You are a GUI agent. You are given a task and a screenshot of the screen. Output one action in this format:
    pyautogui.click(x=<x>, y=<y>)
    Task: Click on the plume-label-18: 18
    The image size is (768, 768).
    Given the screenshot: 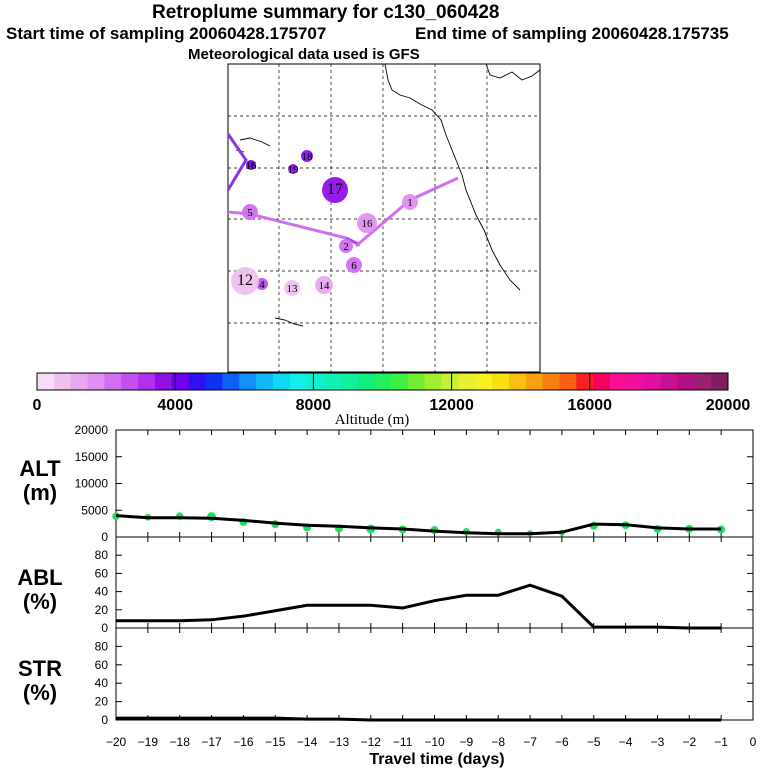 What is the action you would take?
    pyautogui.click(x=308, y=157)
    